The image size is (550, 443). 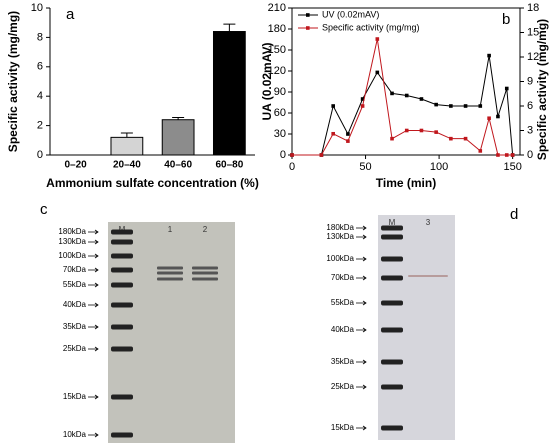 What do you see at coordinates (178, 165) in the screenshot?
I see `x-tick-label: 40–60` at bounding box center [178, 165].